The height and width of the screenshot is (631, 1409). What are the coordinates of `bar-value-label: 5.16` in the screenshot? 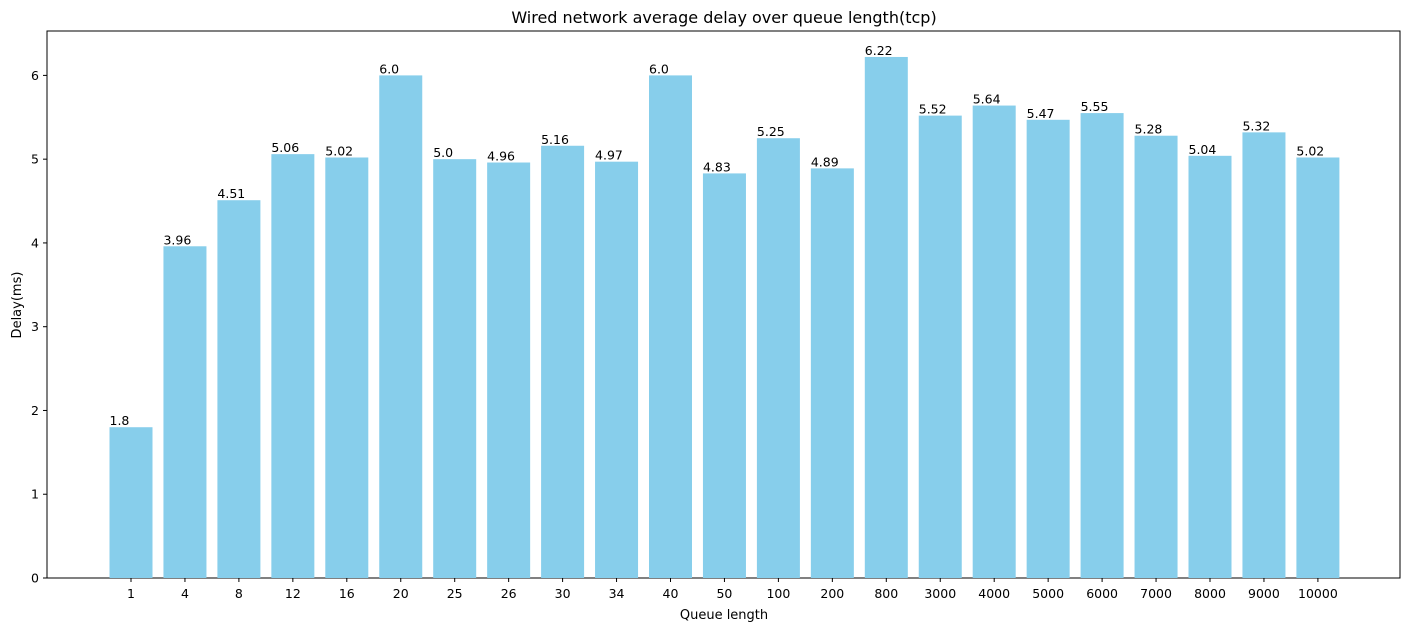 It's located at (555, 139).